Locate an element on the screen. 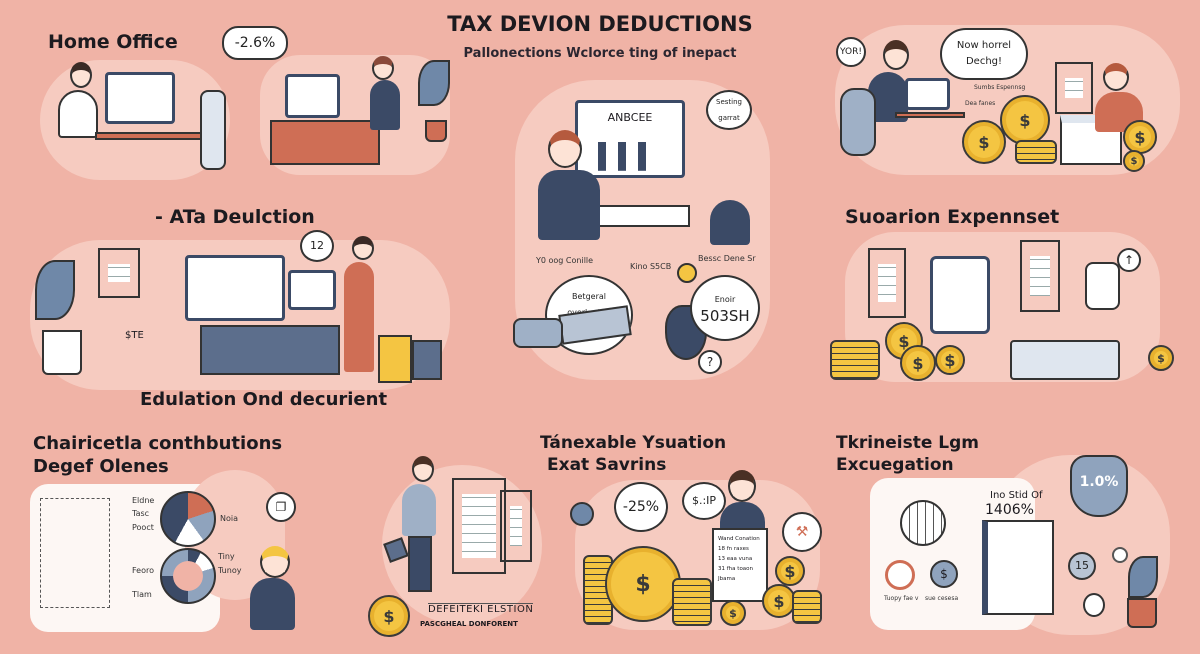 The image size is (1200, 654). donut-label: Tiny is located at coordinates (226, 556).